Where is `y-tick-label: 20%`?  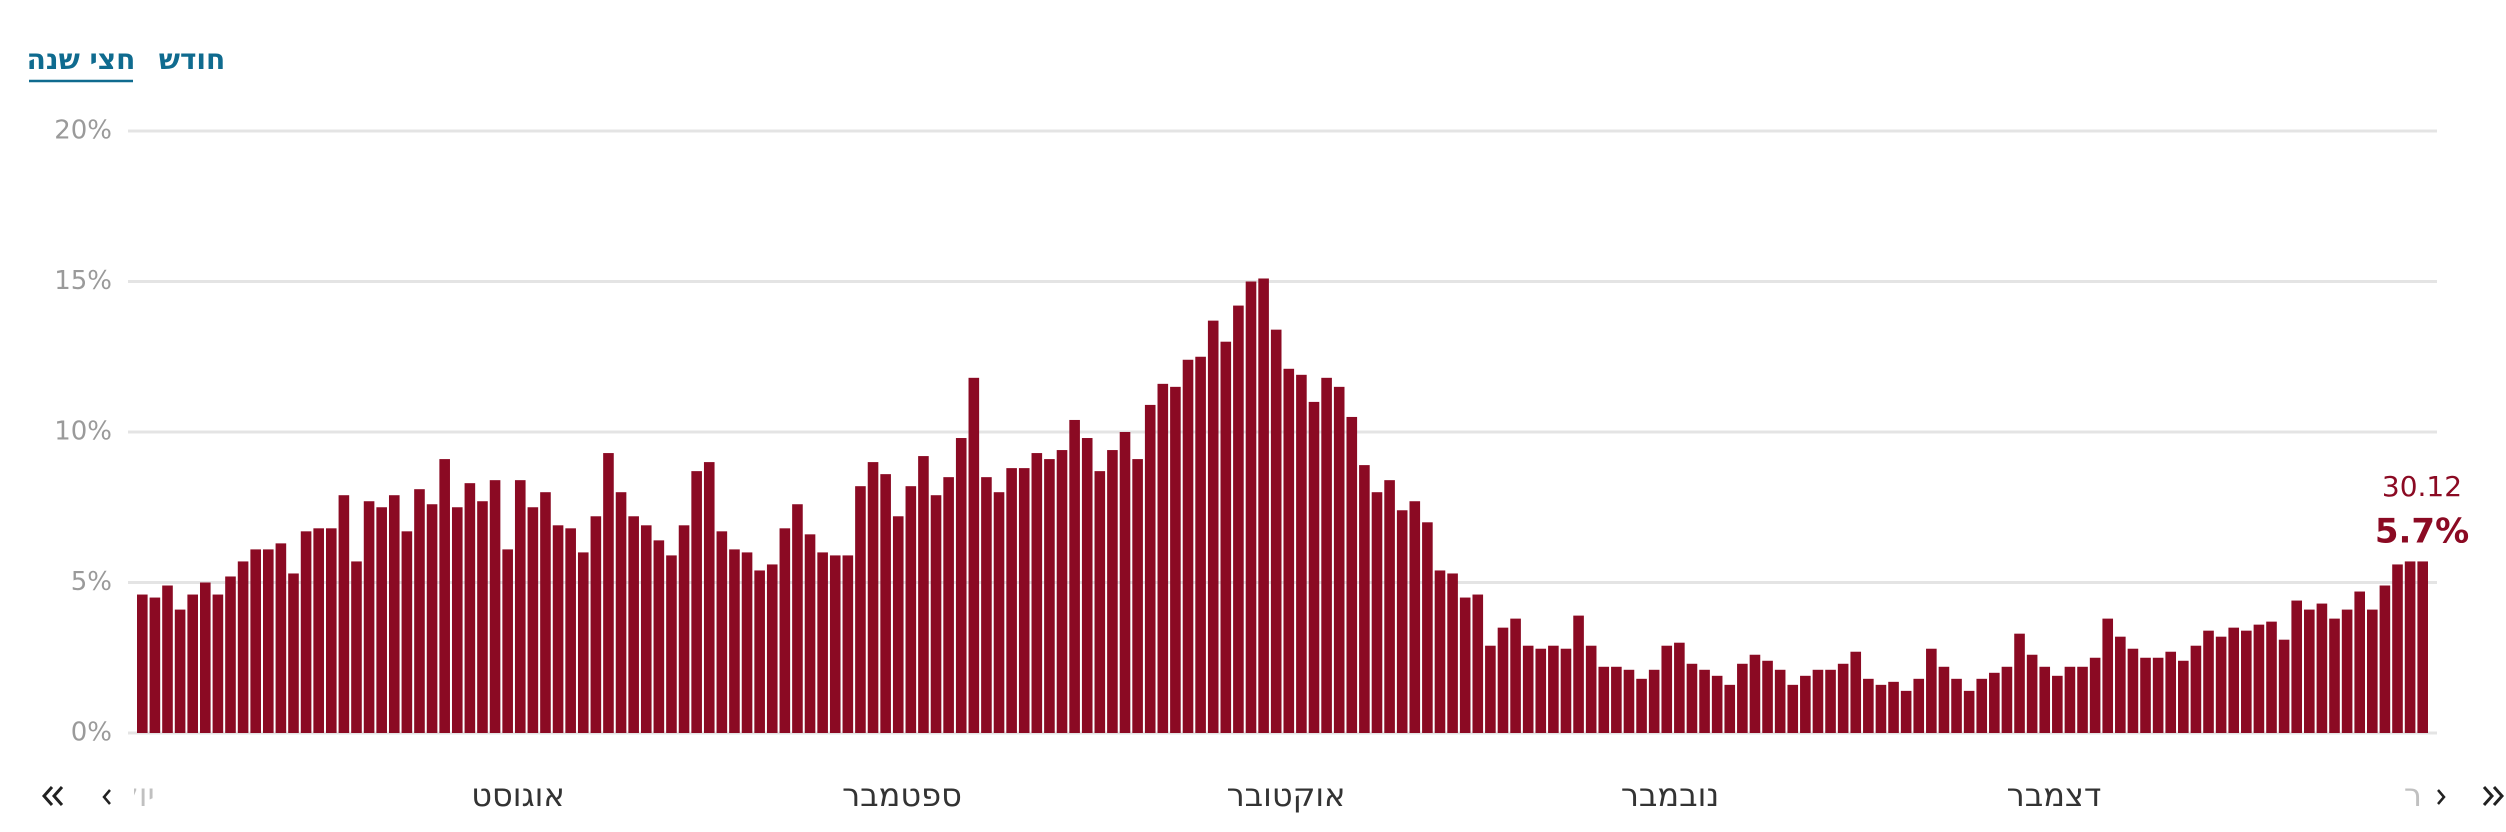
y-tick-label: 20% is located at coordinates (83, 131).